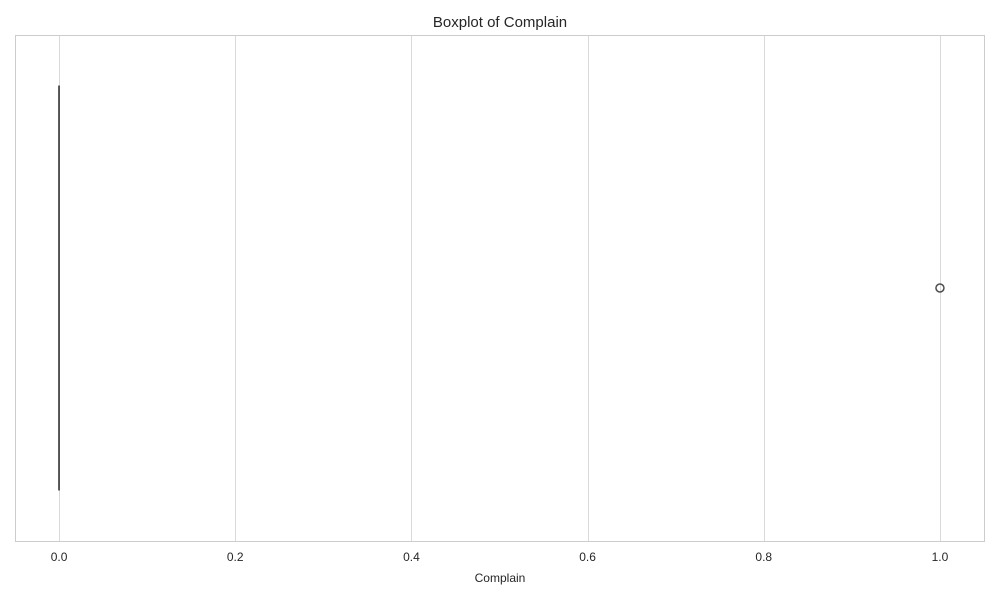 This screenshot has width=1000, height=600. Describe the element at coordinates (763, 557) in the screenshot. I see `x-tick-label: 0.8` at that location.